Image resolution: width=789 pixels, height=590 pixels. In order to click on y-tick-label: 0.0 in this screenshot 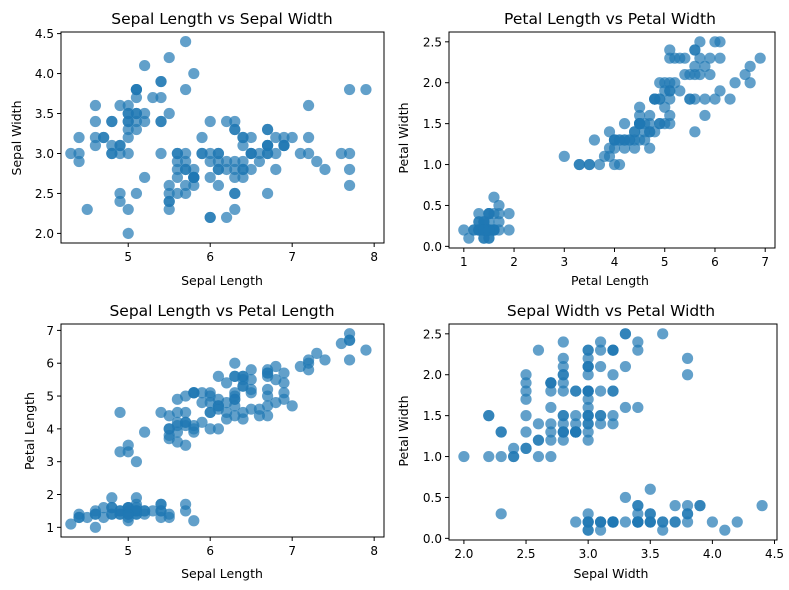, I will do `click(432, 247)`.